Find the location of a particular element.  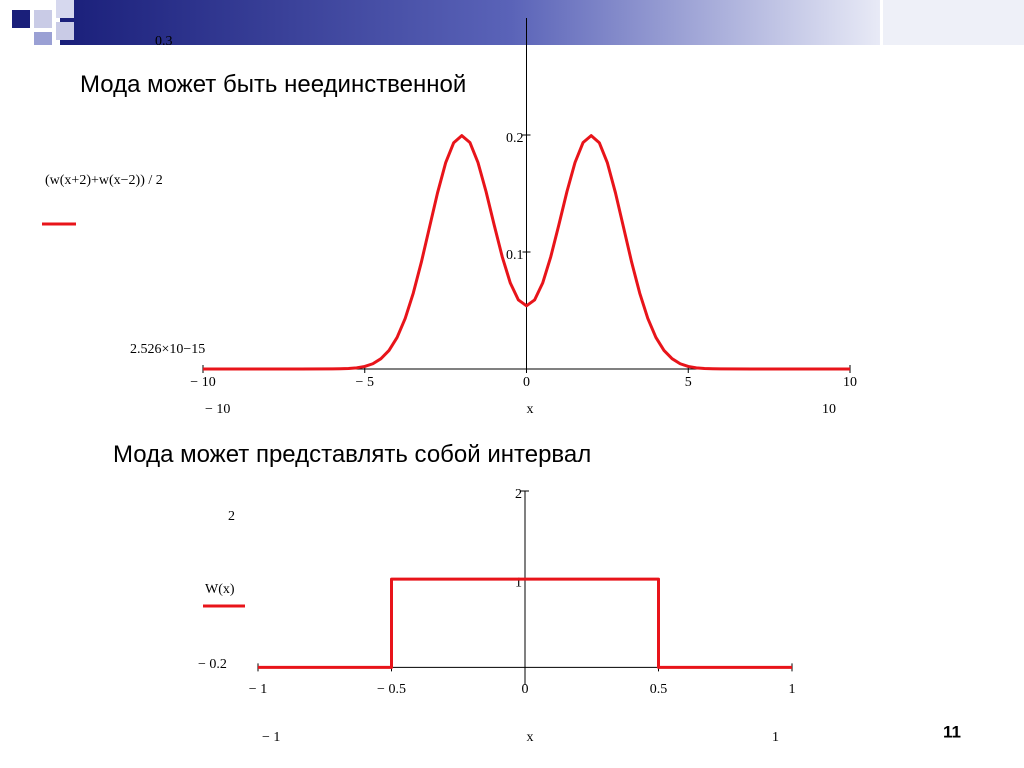

page-number: 11 is located at coordinates (952, 731).